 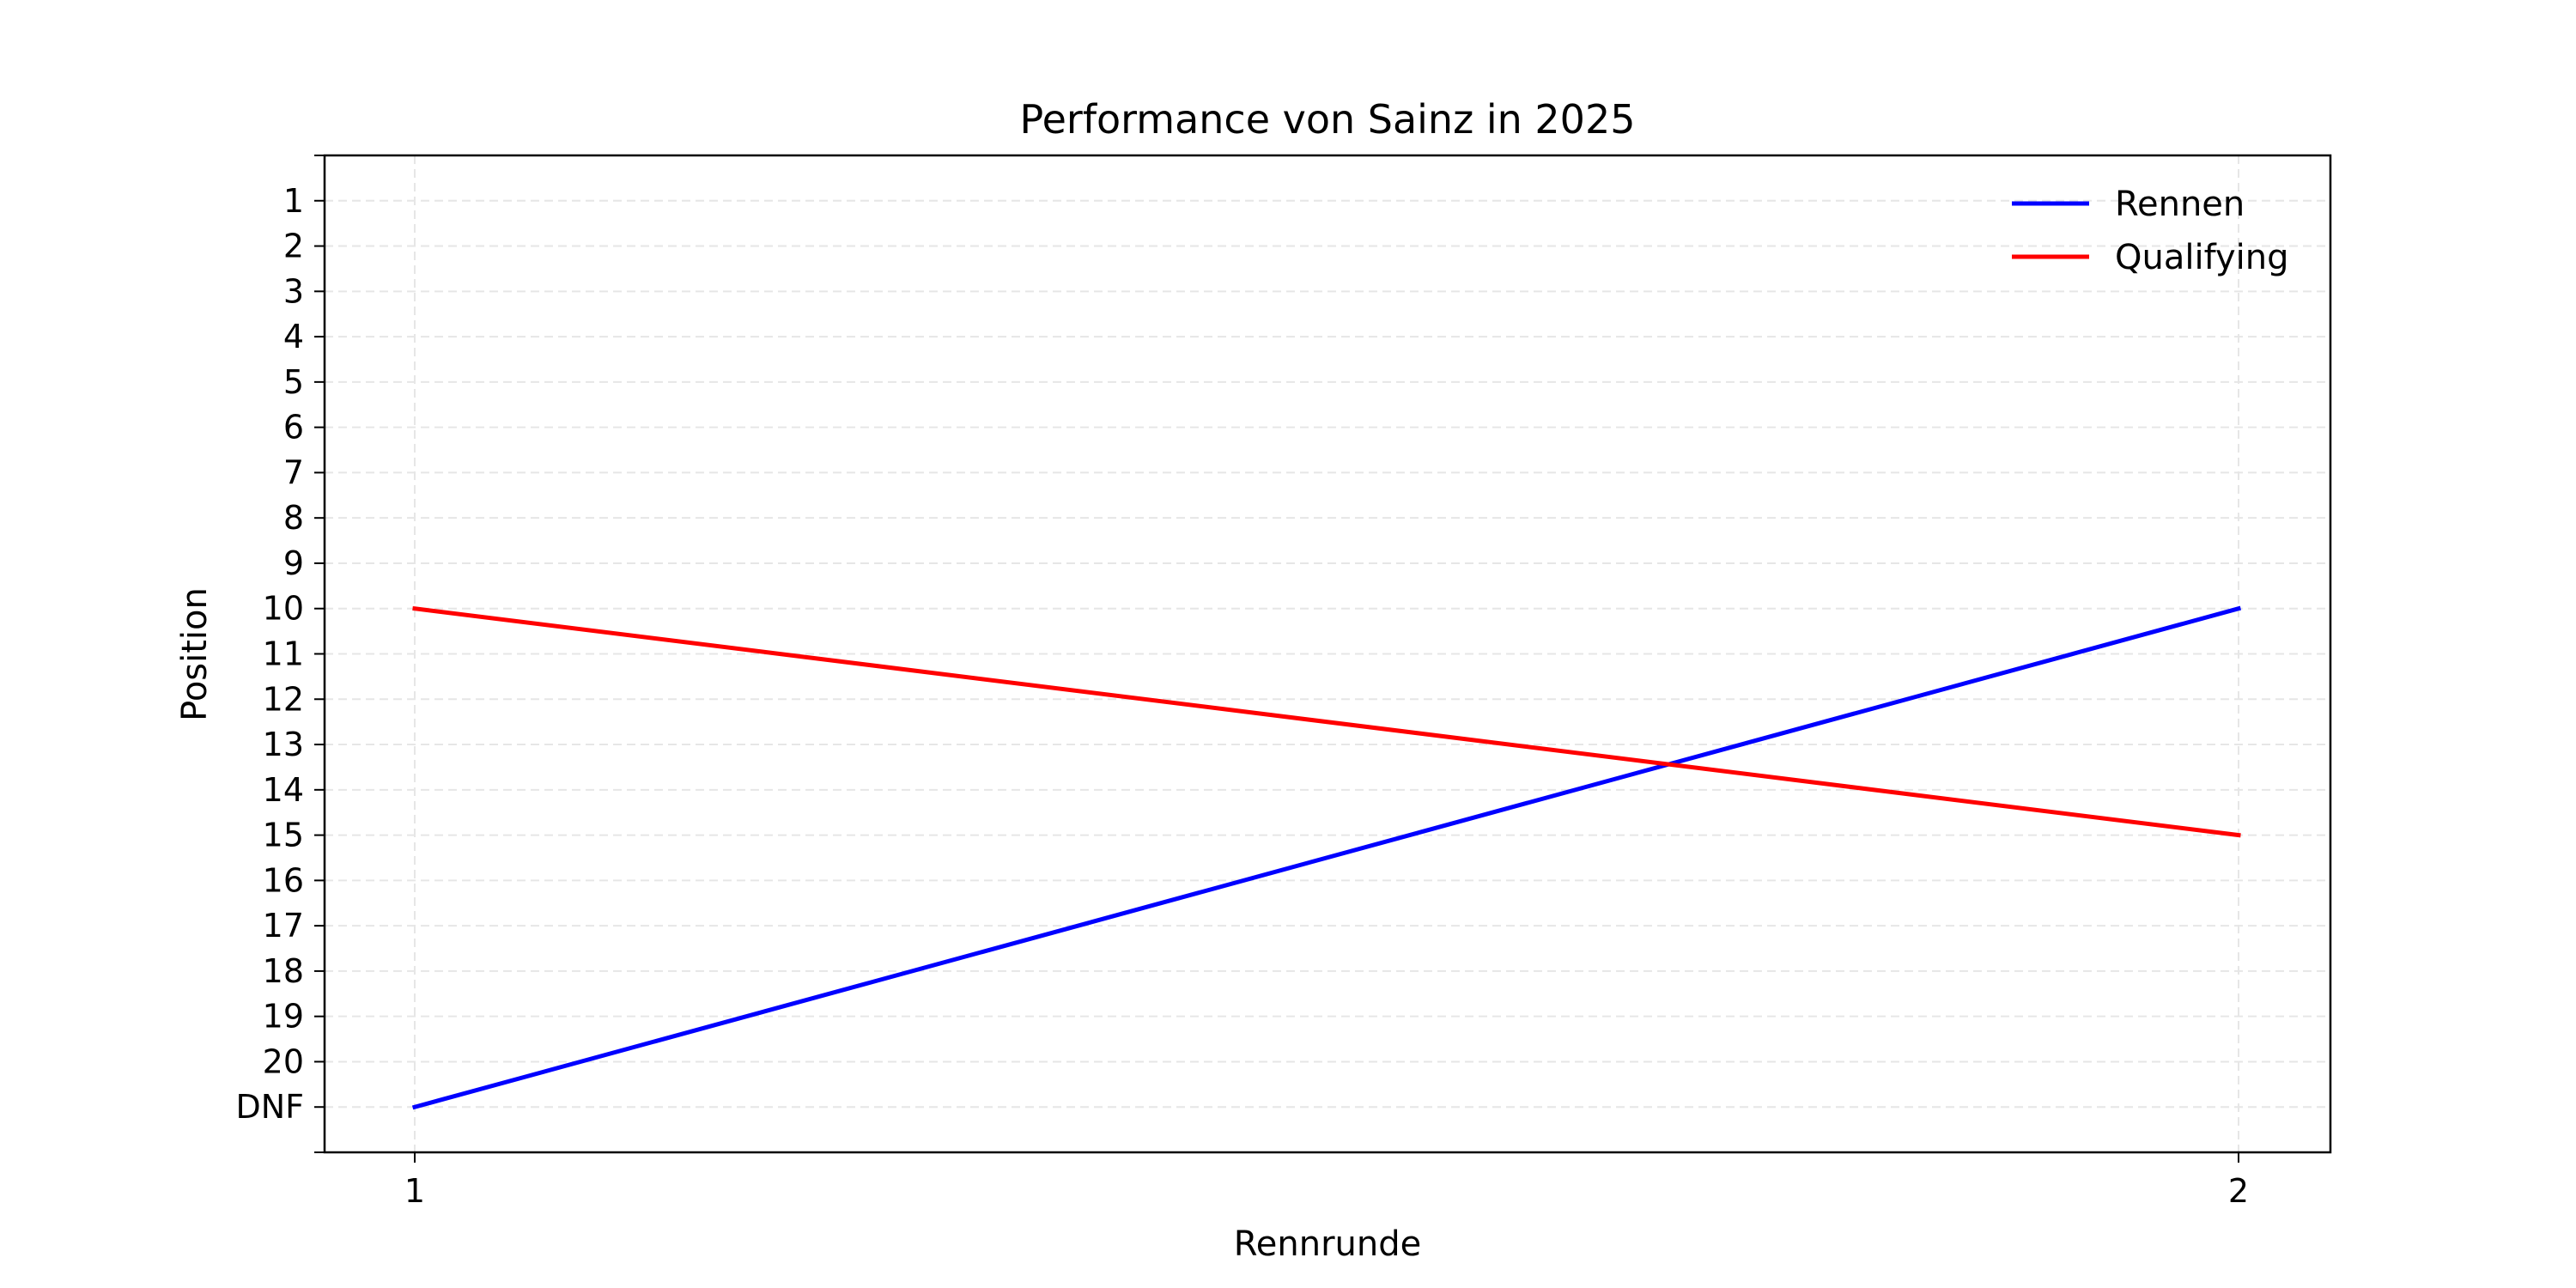 What do you see at coordinates (414, 1191) in the screenshot?
I see `x-tick-label: 1` at bounding box center [414, 1191].